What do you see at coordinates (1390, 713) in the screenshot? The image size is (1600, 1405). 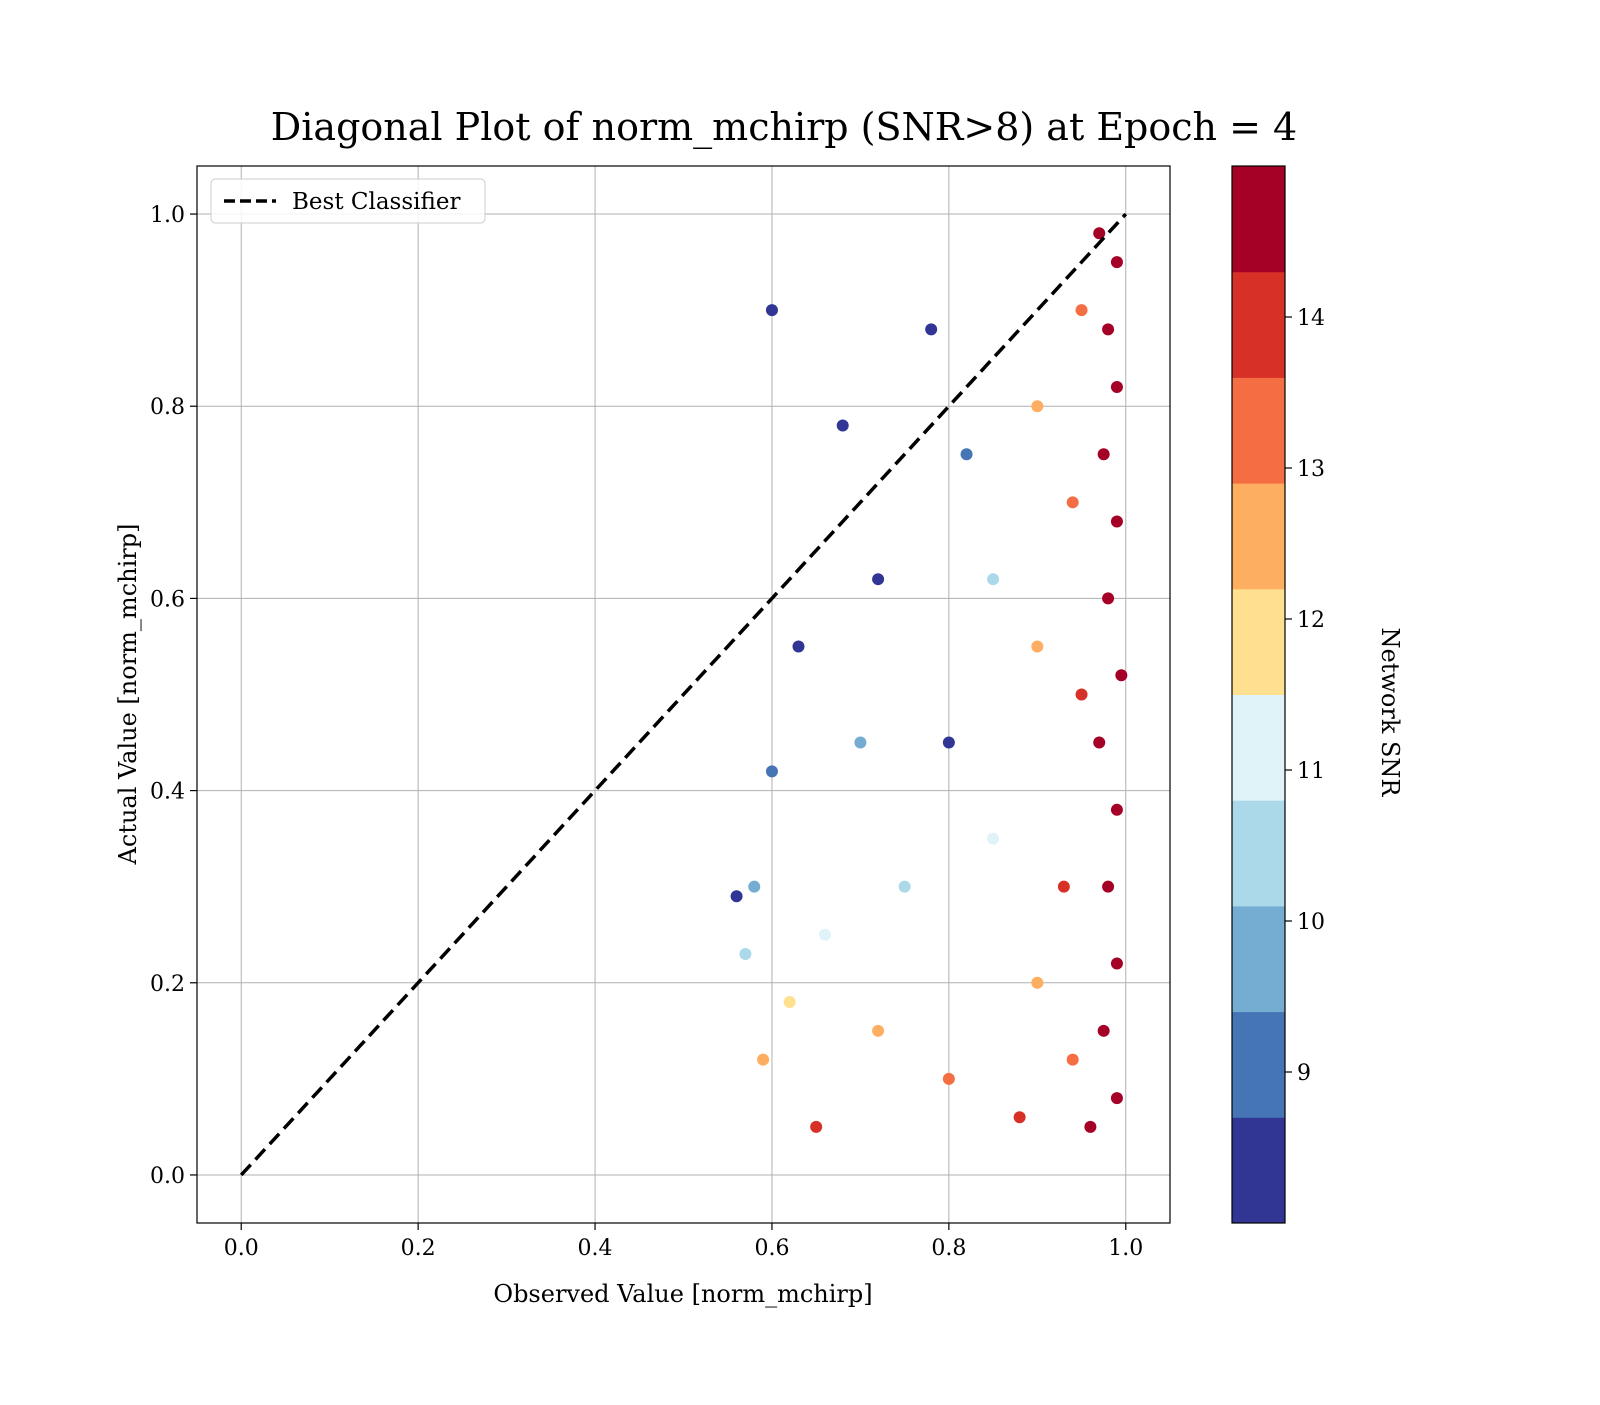 I see `colorbar-label: Network SNR` at bounding box center [1390, 713].